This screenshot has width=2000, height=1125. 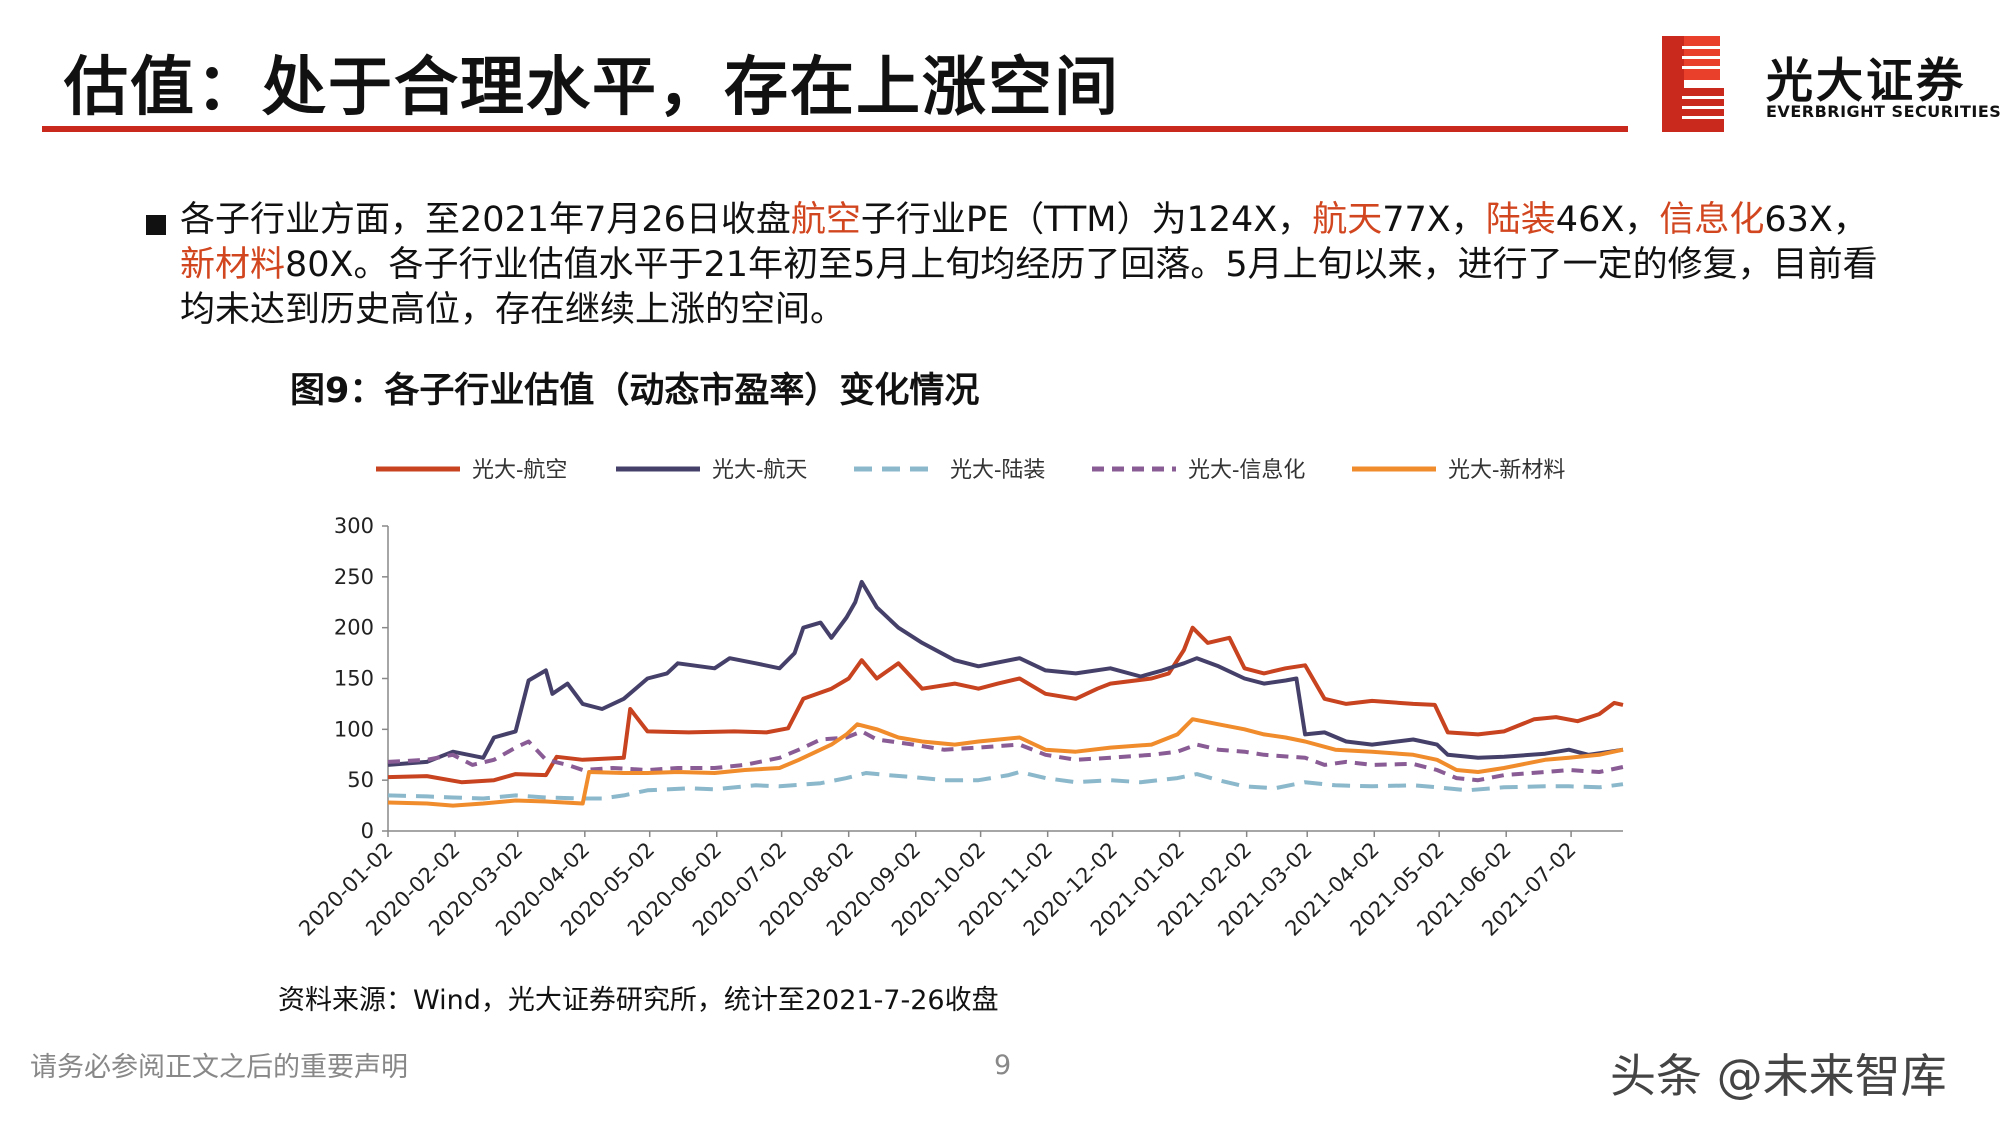 What do you see at coordinates (1778, 1076) in the screenshot?
I see `watermark: 头条 @未来智库` at bounding box center [1778, 1076].